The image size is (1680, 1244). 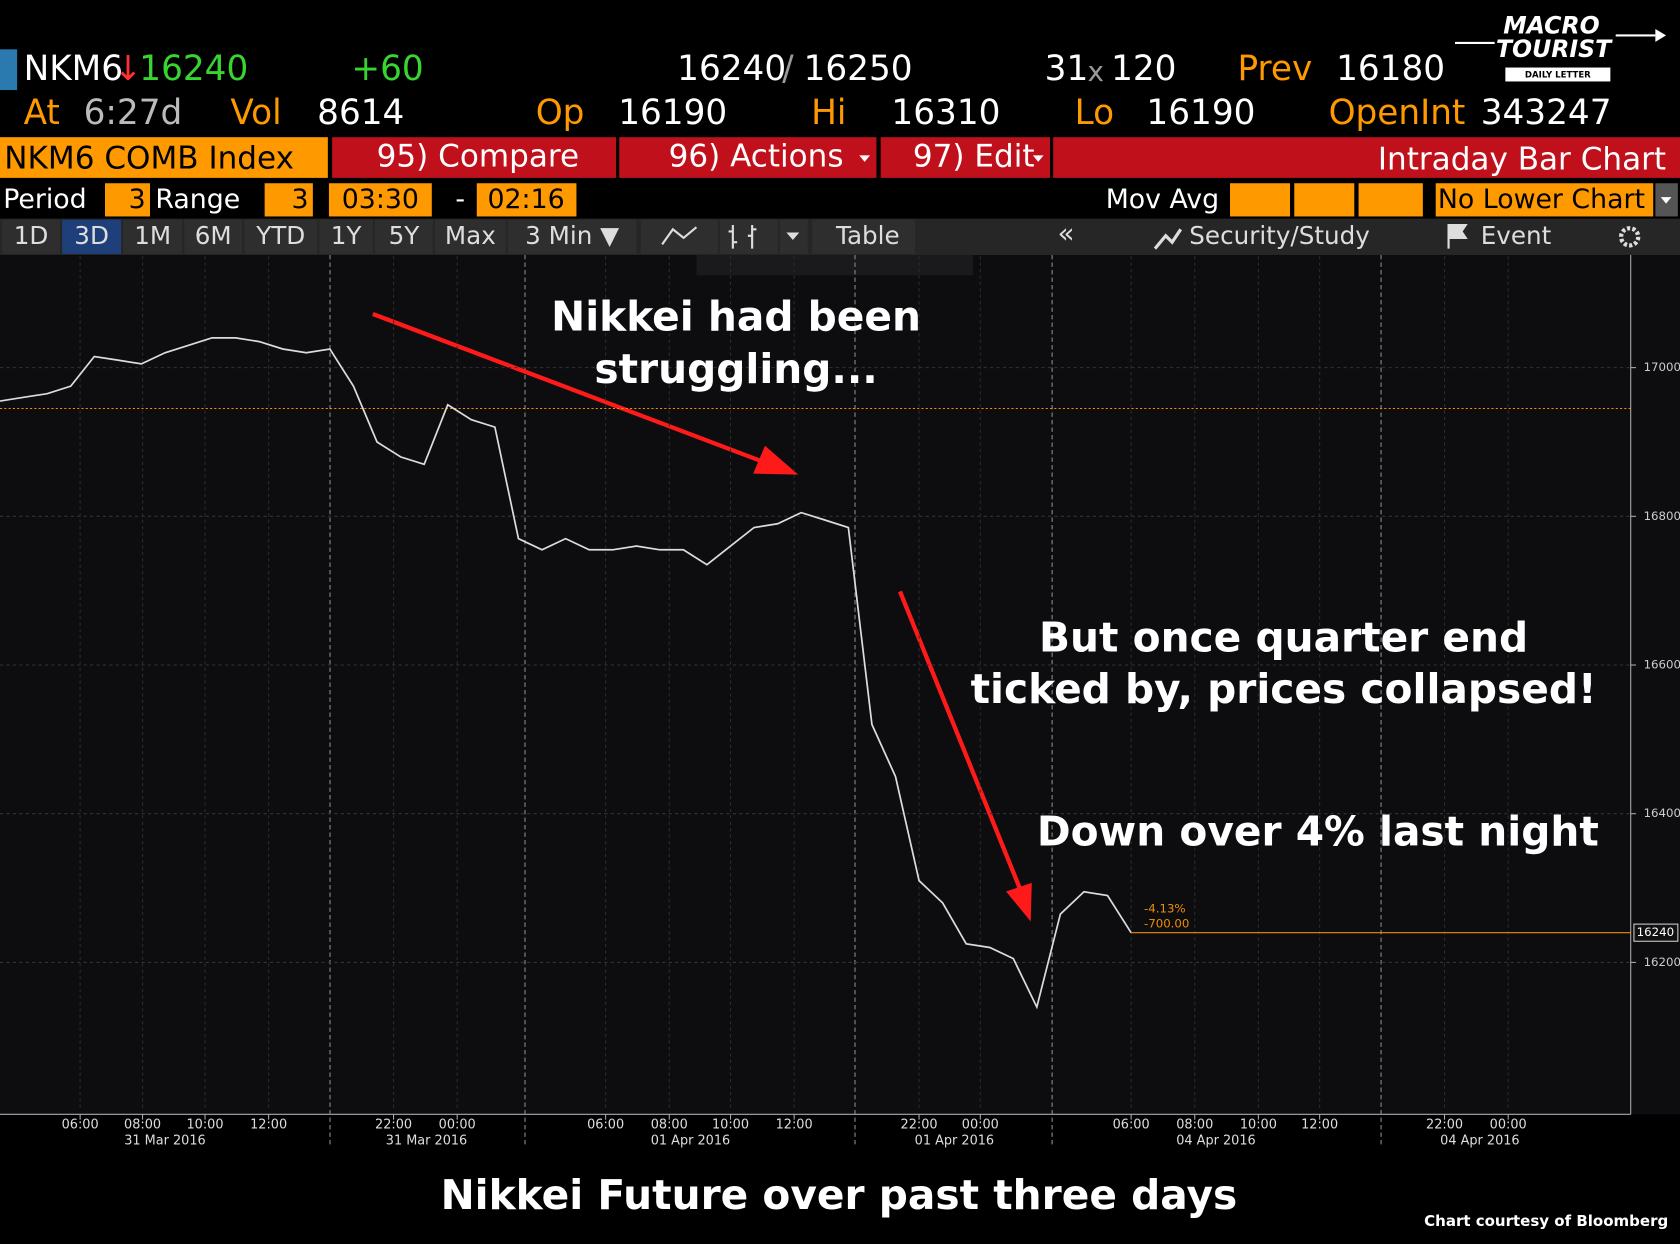 What do you see at coordinates (1066, 233) in the screenshot?
I see `back-label: «` at bounding box center [1066, 233].